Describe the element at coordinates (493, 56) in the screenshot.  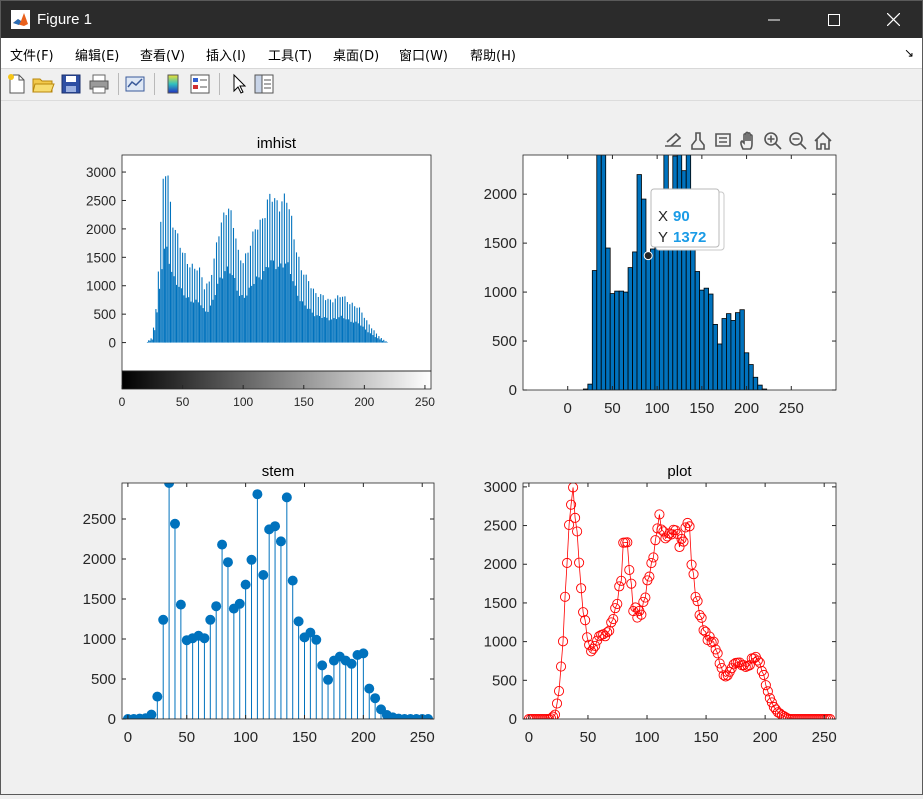
I see `menu-help: 帮助(H)` at that location.